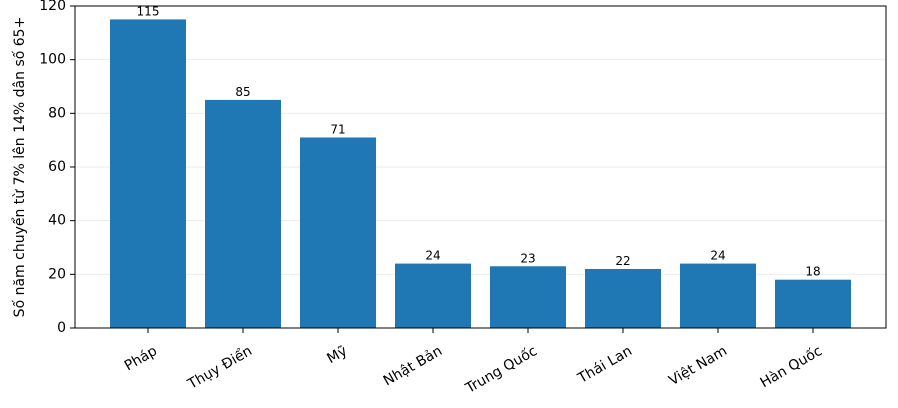 This screenshot has width=898, height=408. I want to click on data-label: 71, so click(337, 129).